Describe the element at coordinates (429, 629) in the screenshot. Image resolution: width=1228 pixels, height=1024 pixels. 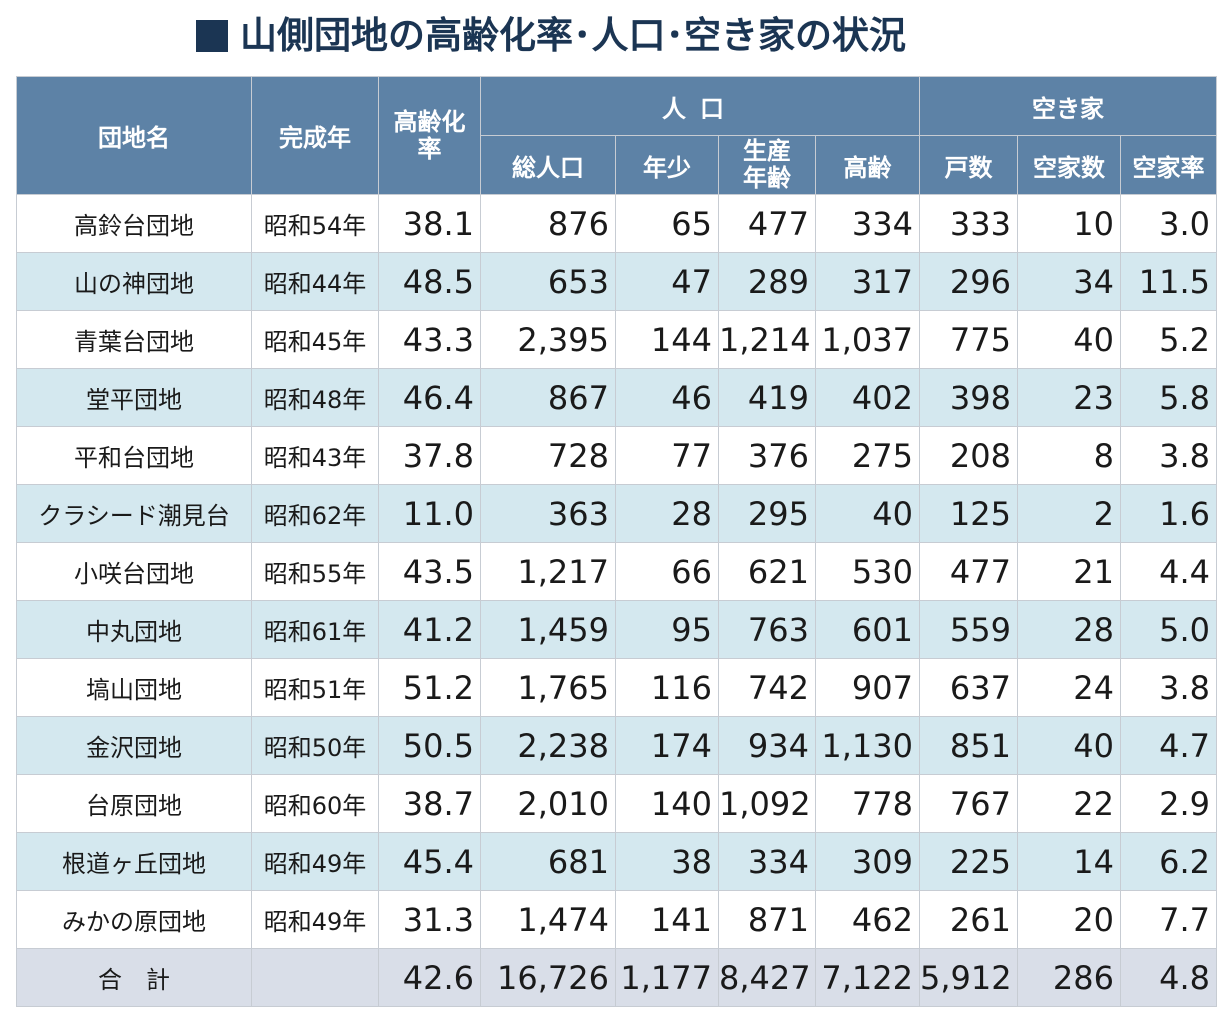
I see `cell-aging: 41.2` at that location.